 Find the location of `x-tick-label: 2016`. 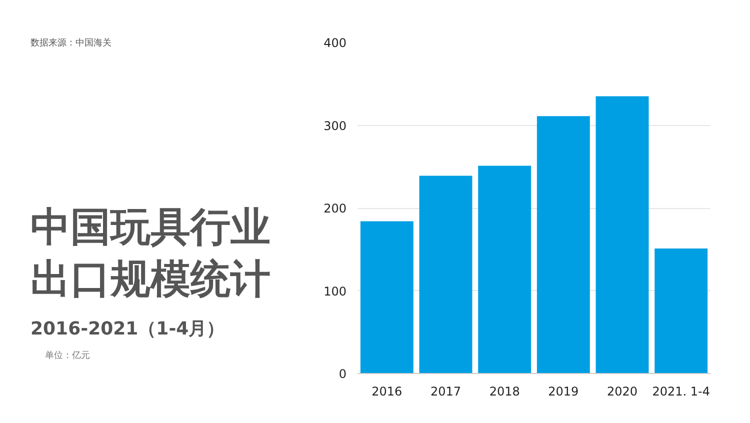

x-tick-label: 2016 is located at coordinates (387, 391).